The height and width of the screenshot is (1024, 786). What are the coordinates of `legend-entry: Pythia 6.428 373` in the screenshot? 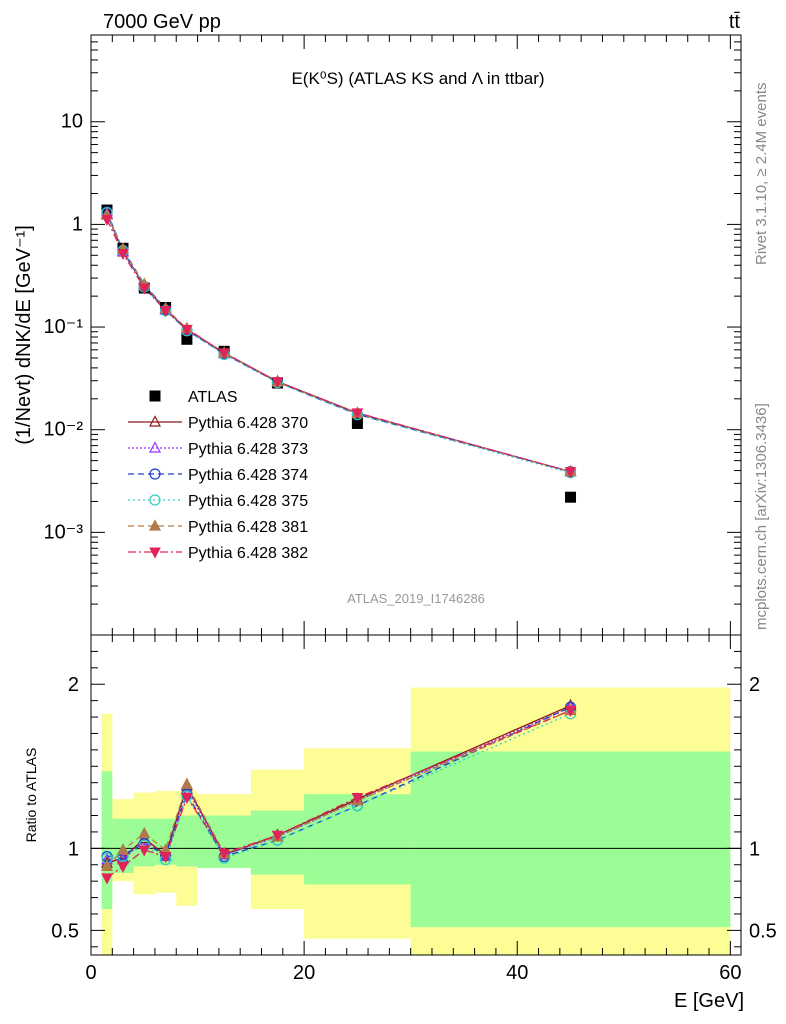 It's located at (218, 449).